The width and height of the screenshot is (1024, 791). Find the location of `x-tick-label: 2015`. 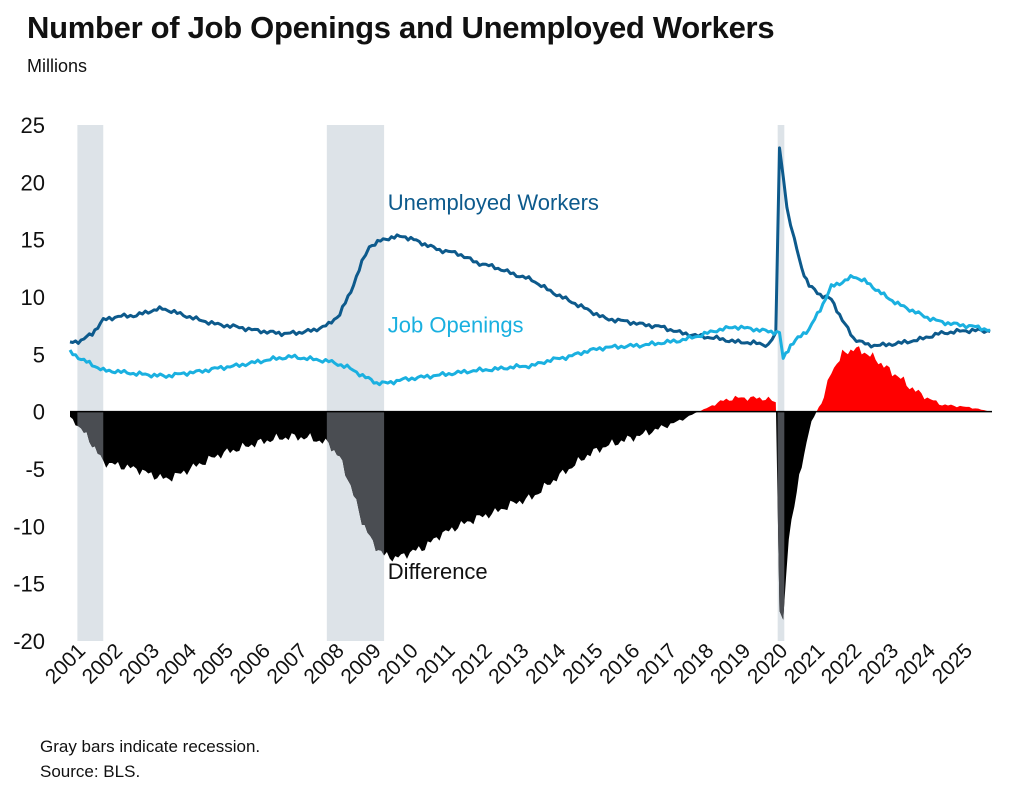

x-tick-label: 2015 is located at coordinates (582, 663).